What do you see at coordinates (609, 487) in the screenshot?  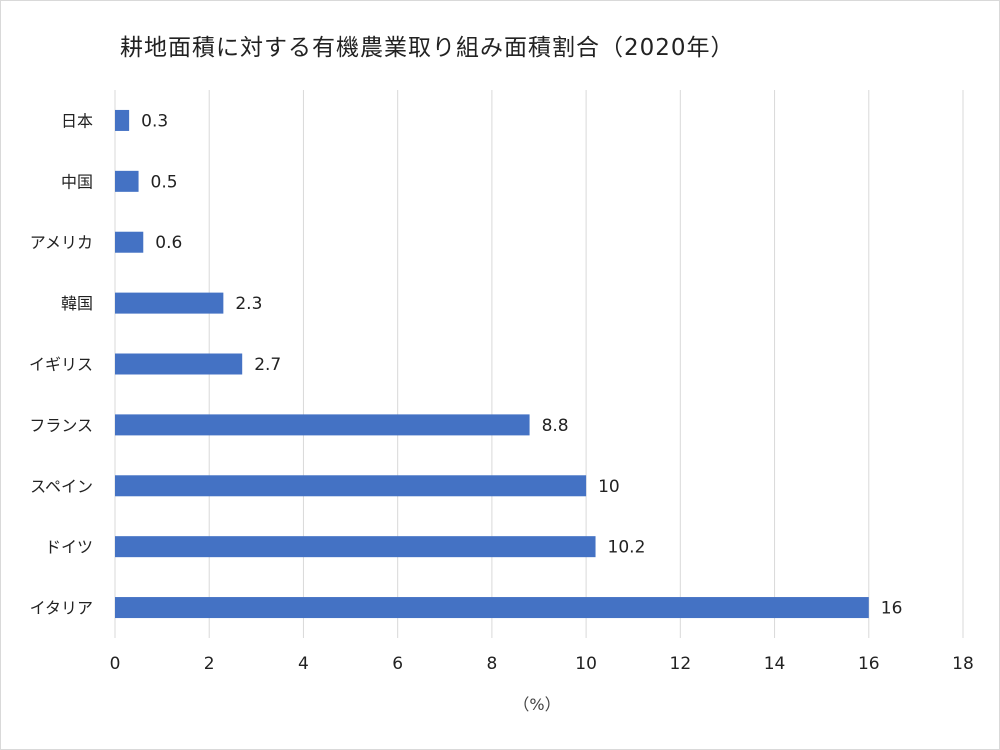 I see `data-label: 10` at bounding box center [609, 487].